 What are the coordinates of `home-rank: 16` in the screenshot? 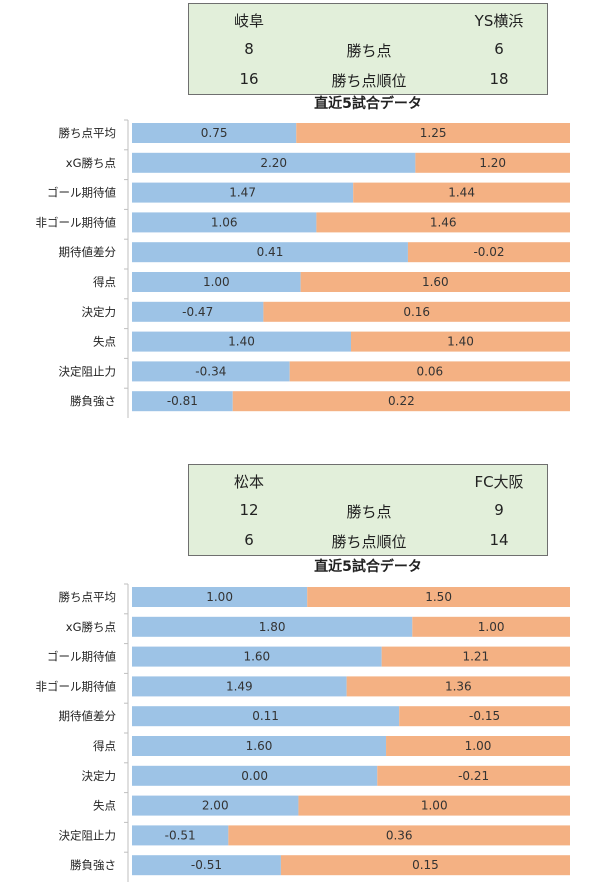 It's located at (249, 79).